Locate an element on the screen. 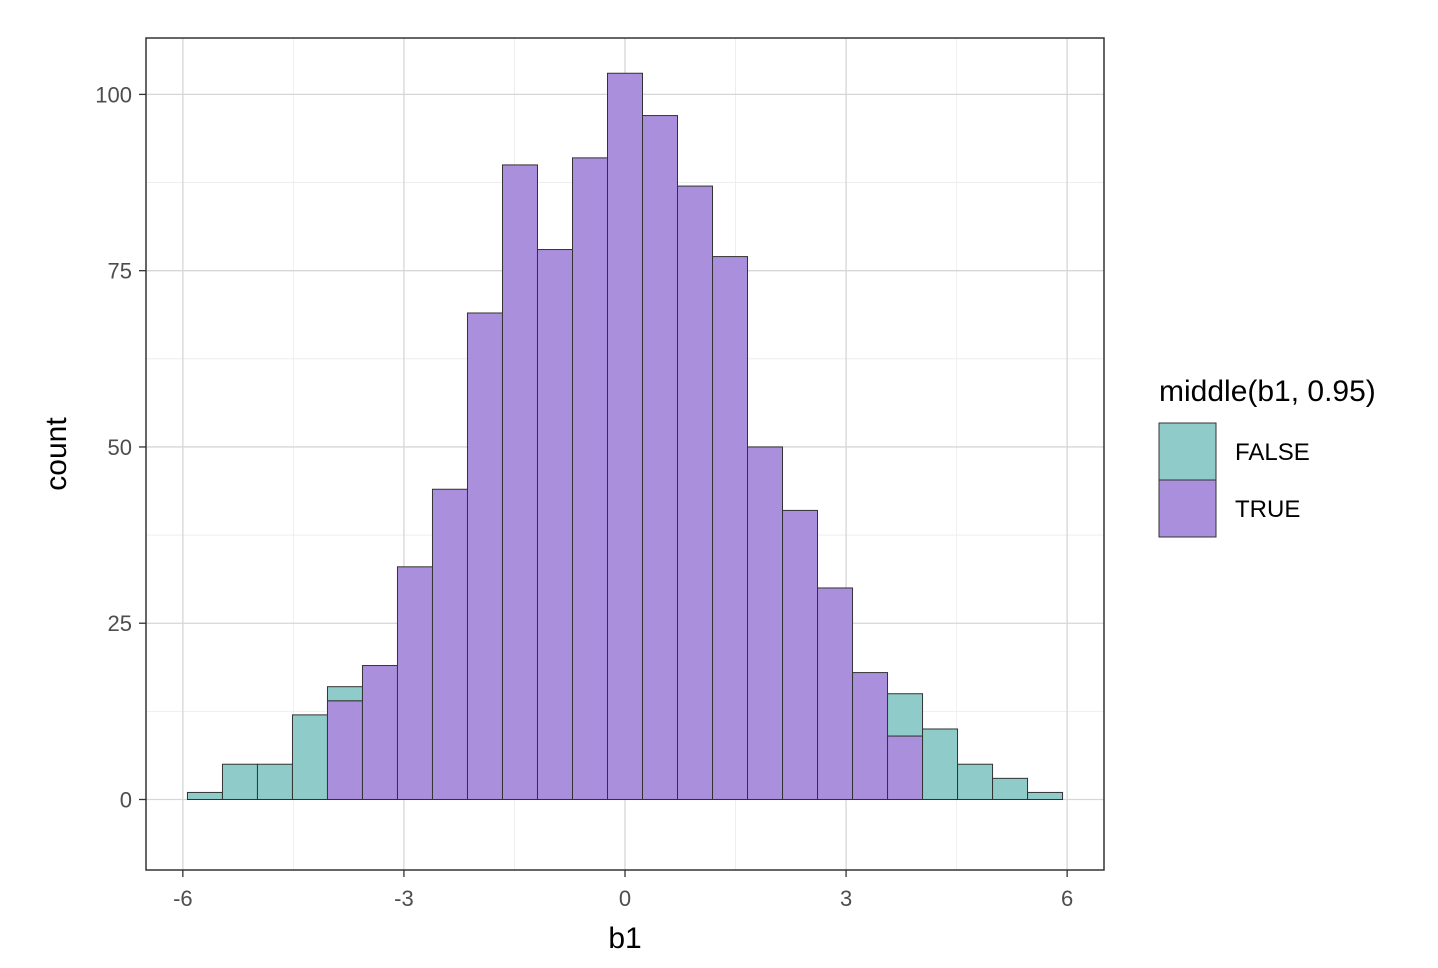 Image resolution: width=1438 pixels, height=968 pixels. legend: middle(b1, 0.95) FALSE TRUE is located at coordinates (1267, 456).